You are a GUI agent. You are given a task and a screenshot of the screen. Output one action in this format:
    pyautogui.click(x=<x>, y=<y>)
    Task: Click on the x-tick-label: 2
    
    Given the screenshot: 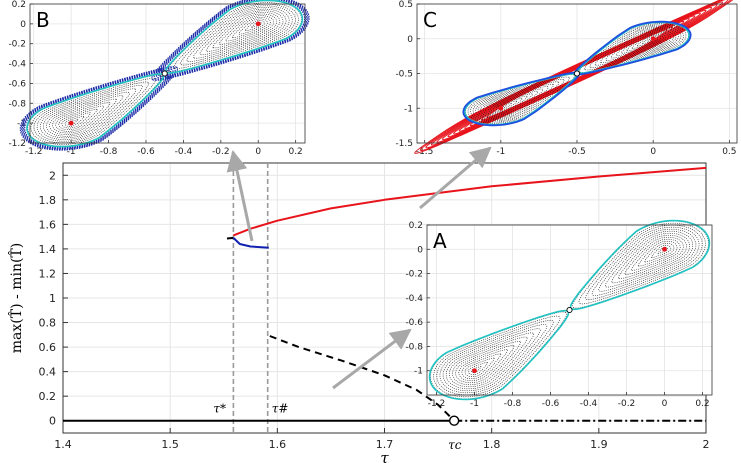 What is the action you would take?
    pyautogui.click(x=706, y=444)
    